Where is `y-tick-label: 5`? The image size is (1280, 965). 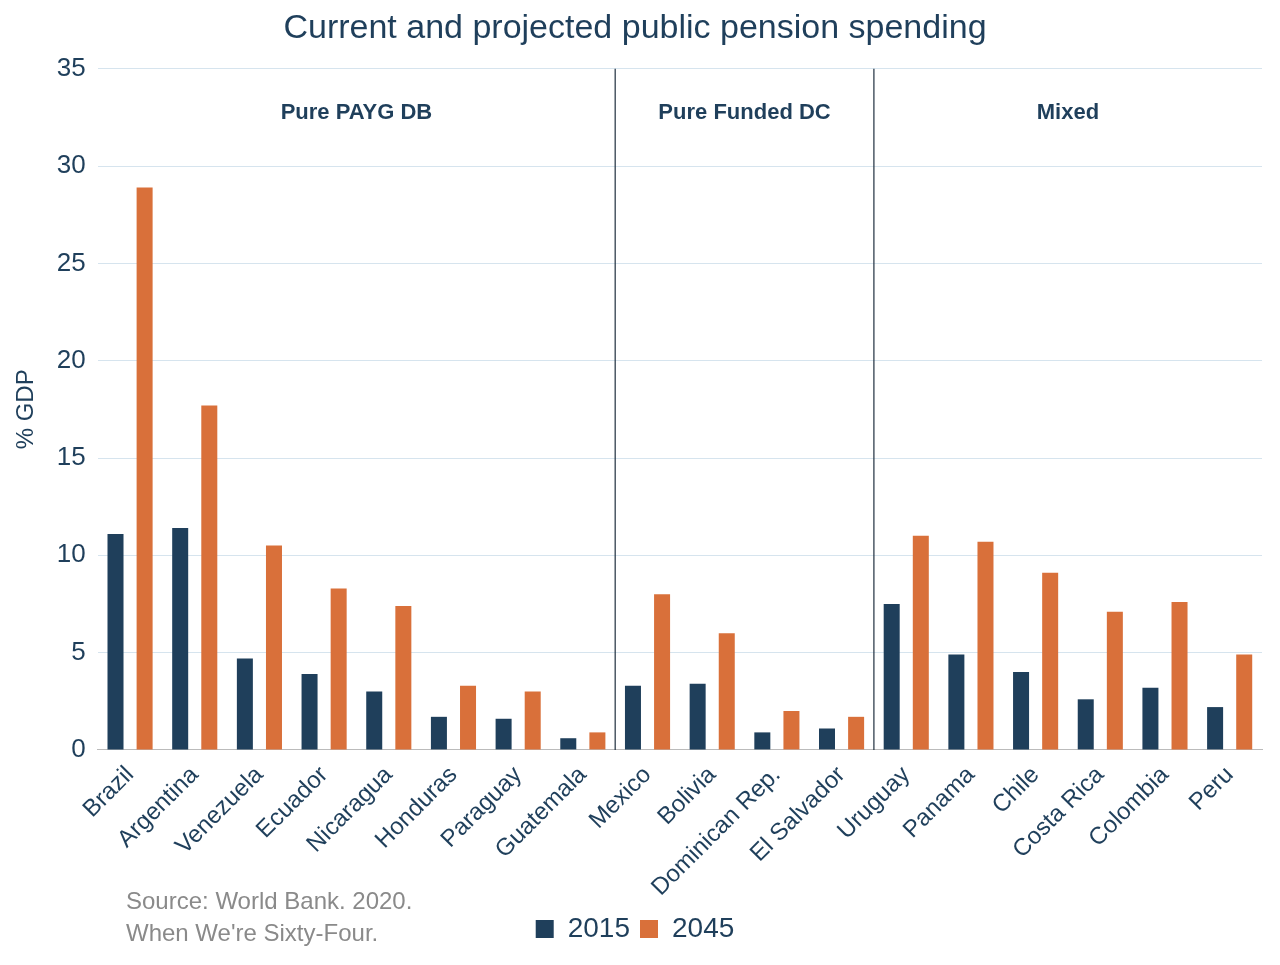
y-tick-label: 5 is located at coordinates (78, 650).